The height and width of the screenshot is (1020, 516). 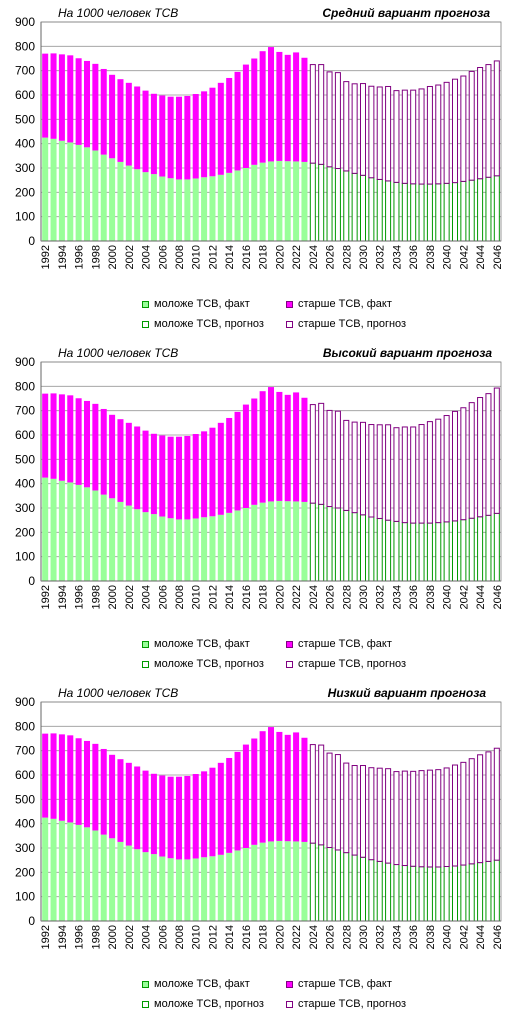 I want to click on x-tick-label: 2044, so click(x=481, y=597).